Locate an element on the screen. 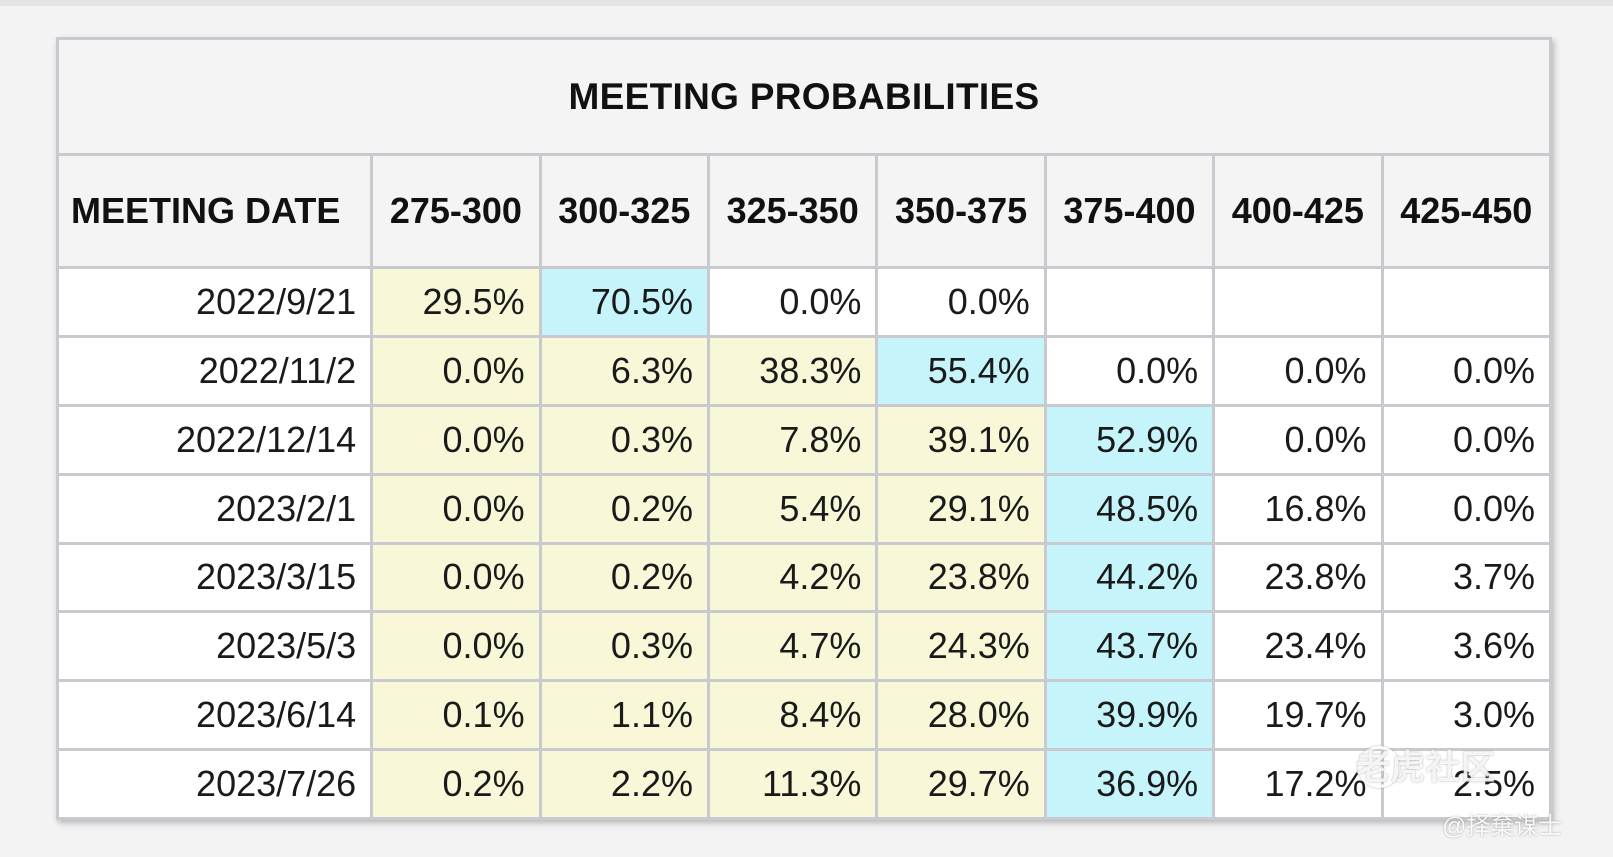 The width and height of the screenshot is (1613, 857). header-range-275-300: 275-300 is located at coordinates (456, 211).